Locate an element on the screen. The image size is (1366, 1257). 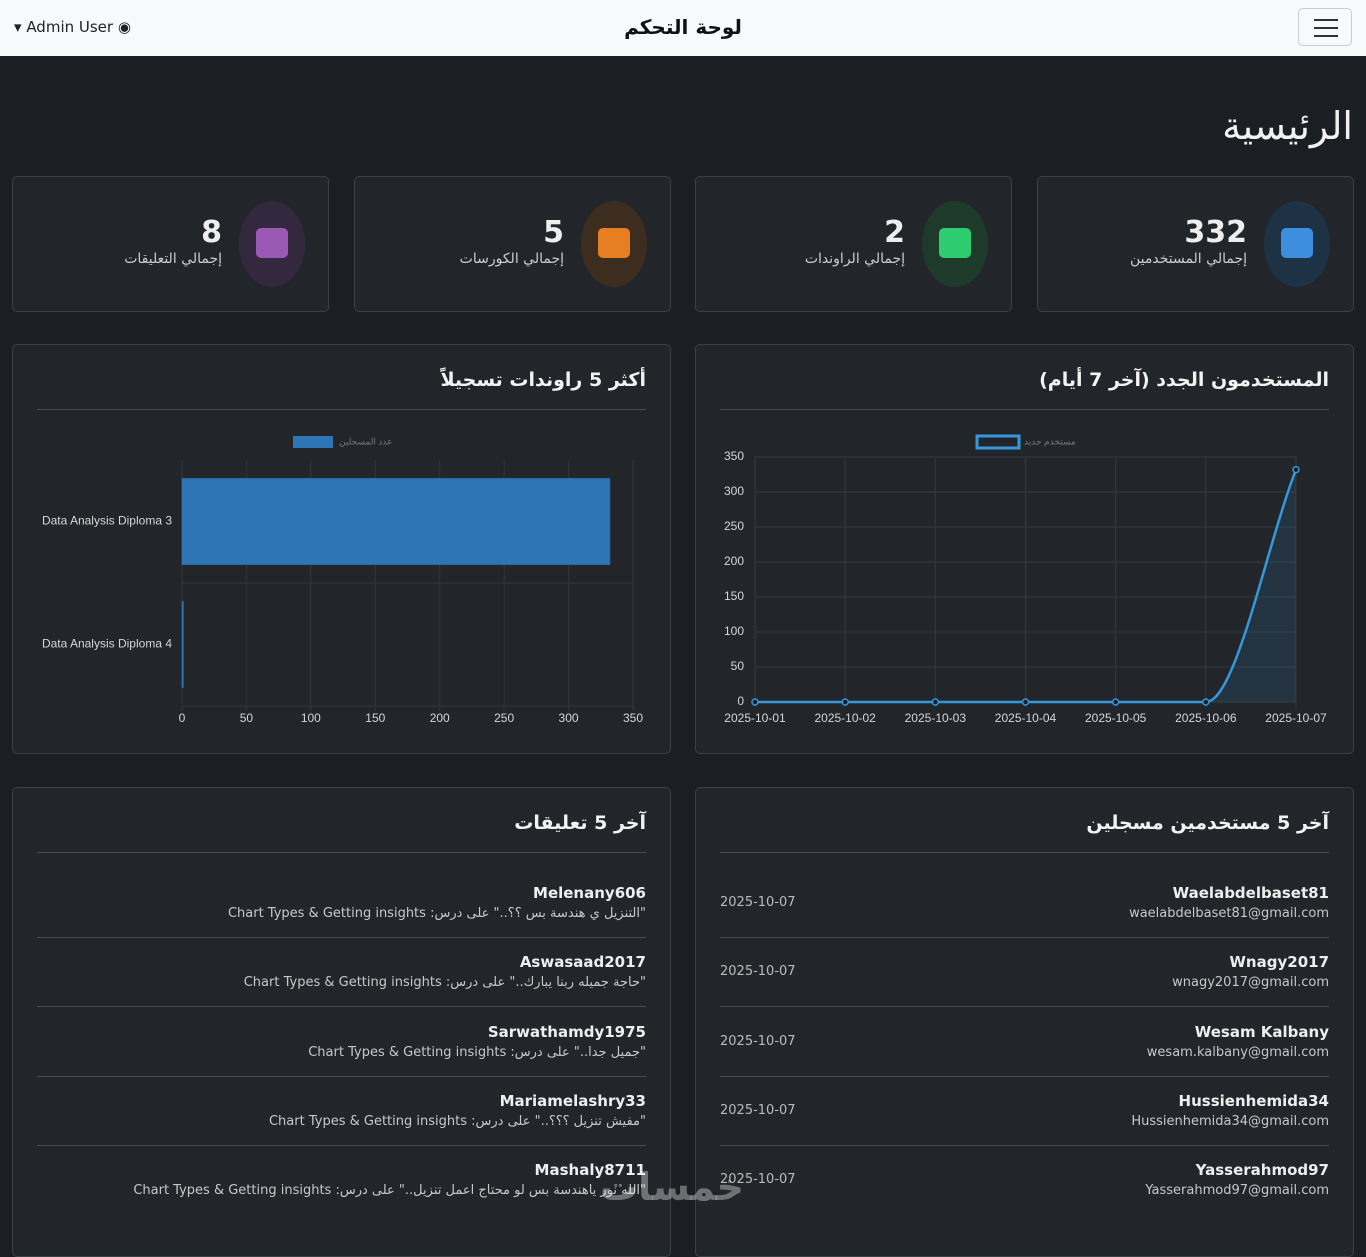
x-tick-label: 50 is located at coordinates (247, 718).